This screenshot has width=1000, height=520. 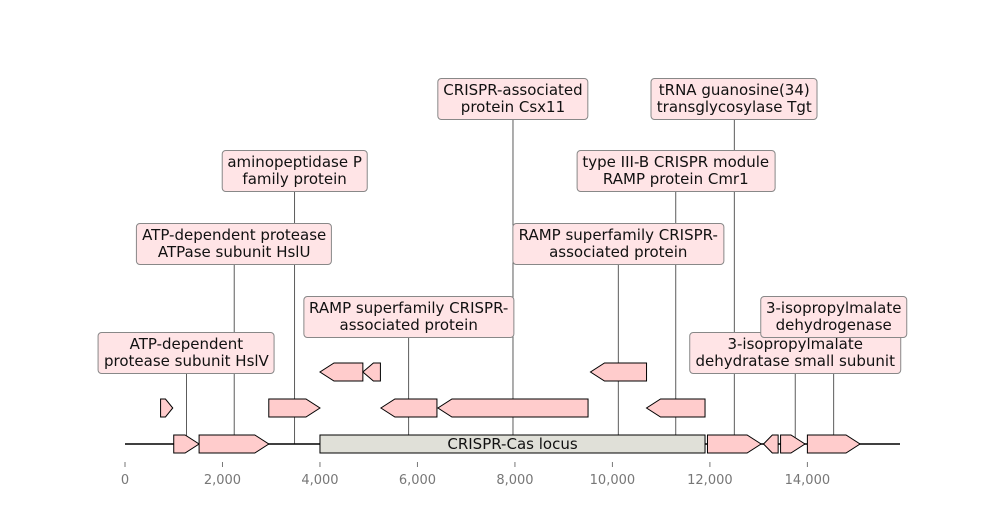 I want to click on feature-label: tRNA guanosine(34) transglycosylase Tgt, so click(x=734, y=99).